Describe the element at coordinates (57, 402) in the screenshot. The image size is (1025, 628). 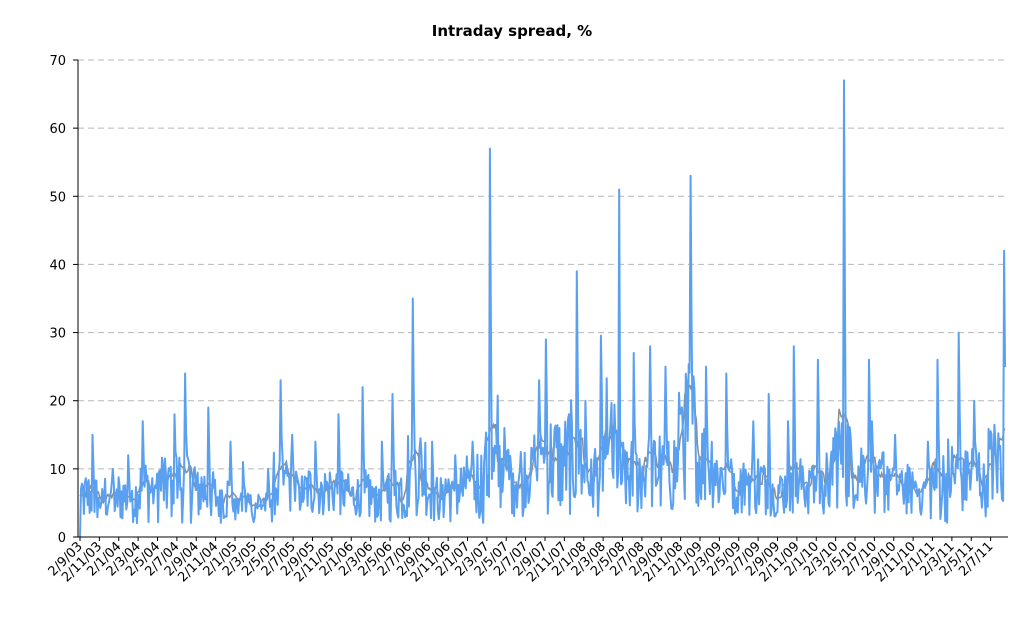
I see `y-tick-label: 20` at that location.